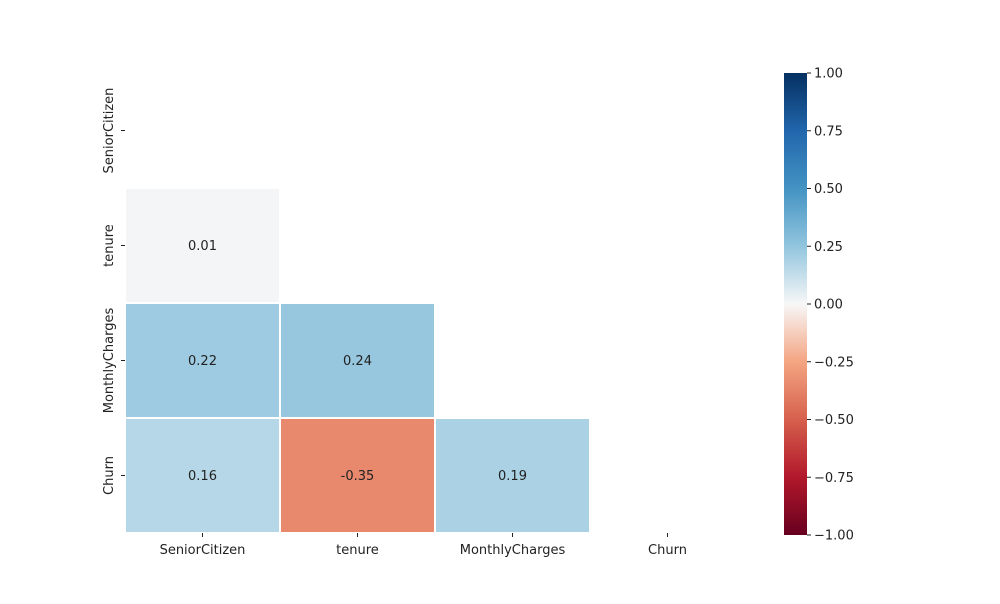 This screenshot has width=1000, height=604. I want to click on x-tick-label: MonthlyCharges, so click(513, 550).